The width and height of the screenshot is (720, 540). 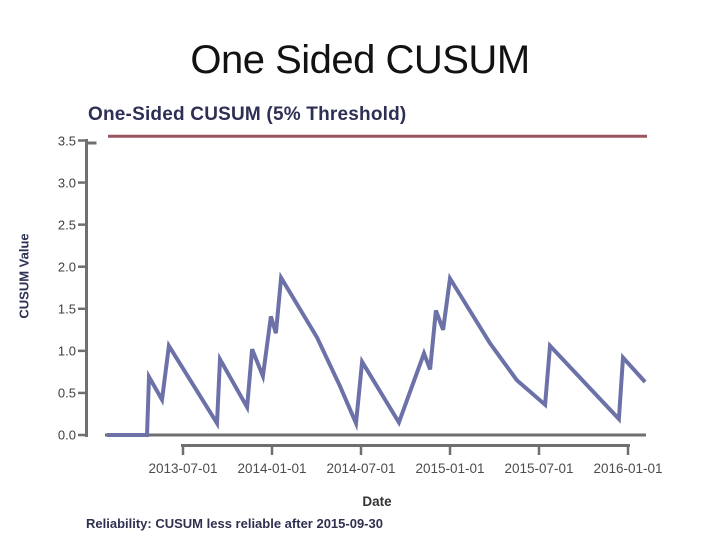 I want to click on x-axis-ticks, so click(x=405, y=449).